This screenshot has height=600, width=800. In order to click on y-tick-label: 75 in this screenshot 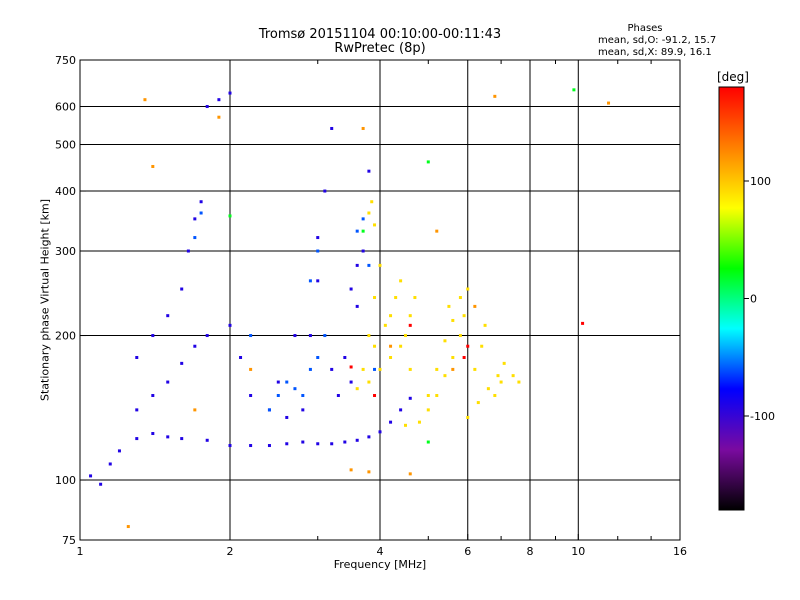, I will do `click(69, 540)`.